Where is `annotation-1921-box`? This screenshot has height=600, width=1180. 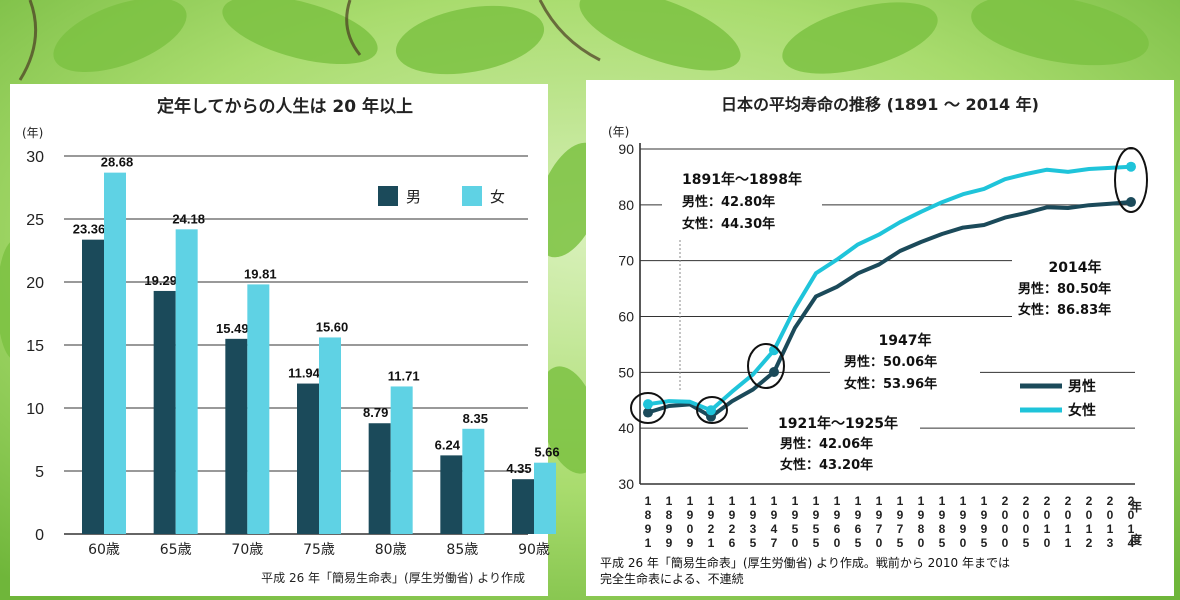
annotation-1921-box is located at coordinates (834, 442).